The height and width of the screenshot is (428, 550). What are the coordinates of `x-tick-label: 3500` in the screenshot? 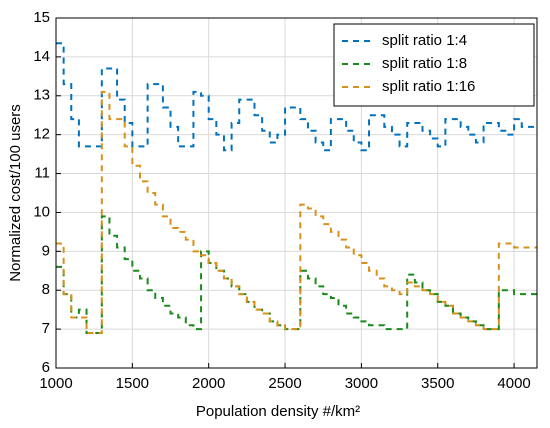 It's located at (437, 383).